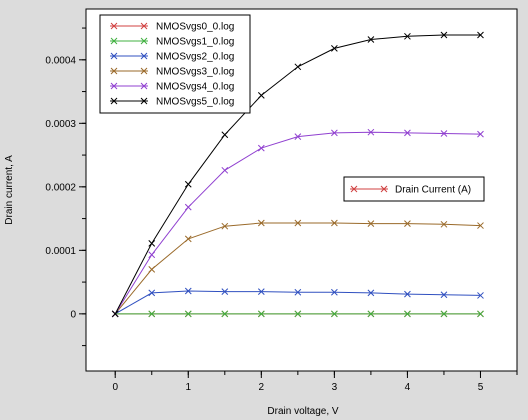 This screenshot has height=420, width=528. I want to click on legend-entry: NMOSvgs3_0.log, so click(172, 72).